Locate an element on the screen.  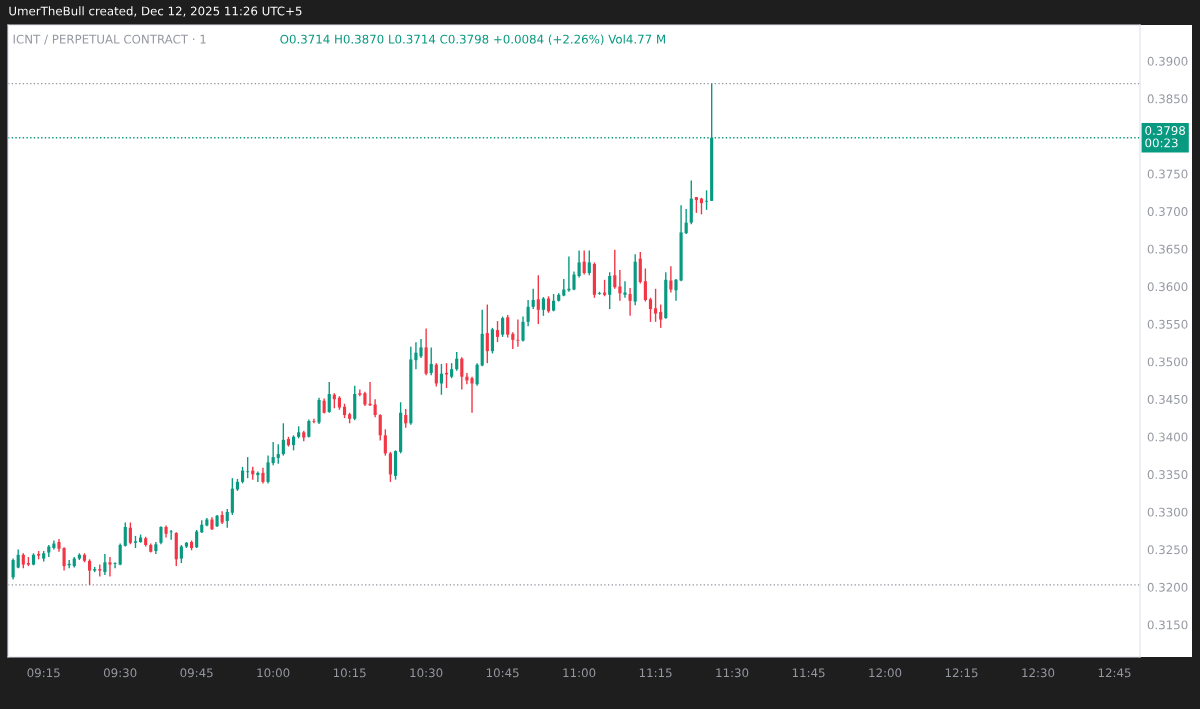
x-tick-label: 12:15 is located at coordinates (961, 673).